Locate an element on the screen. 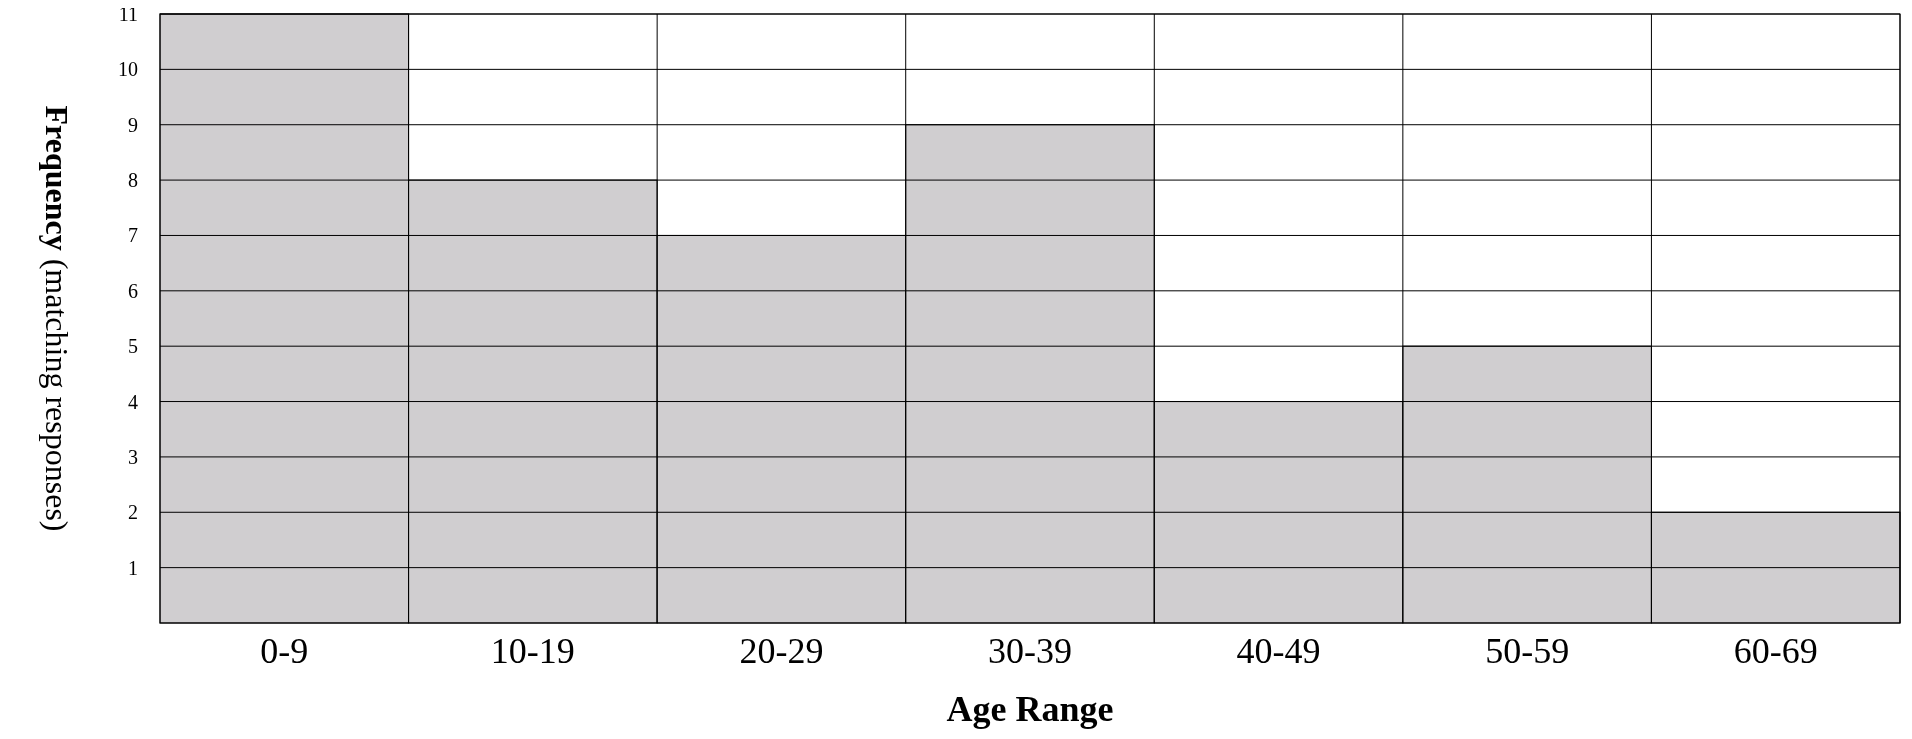 The image size is (1912, 739). x-tick-label: 10-19 is located at coordinates (532, 651).